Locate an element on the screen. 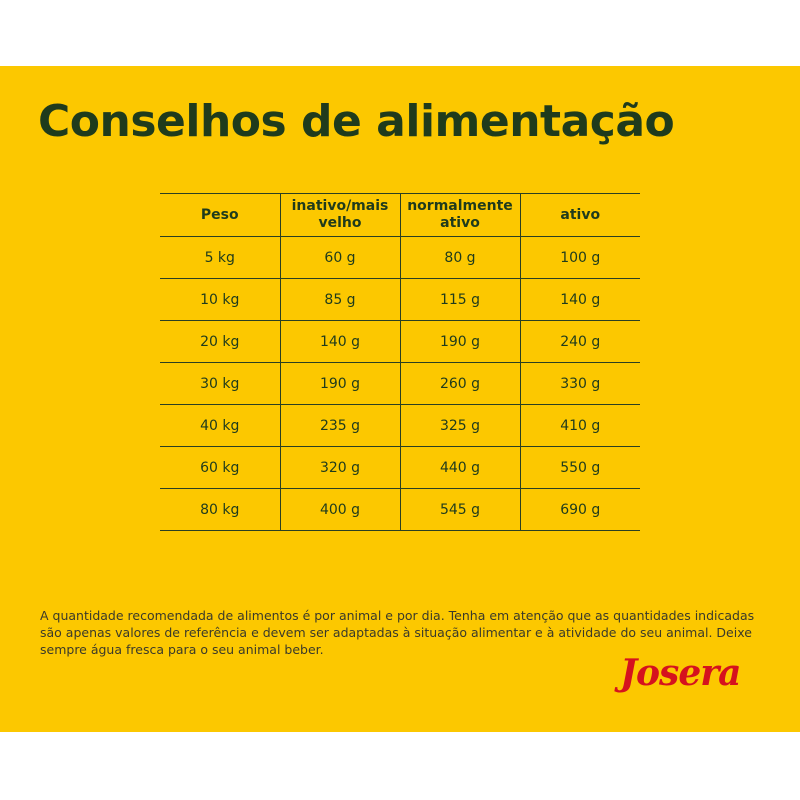 The height and width of the screenshot is (800, 800). table-cell: 240 g is located at coordinates (579, 341).